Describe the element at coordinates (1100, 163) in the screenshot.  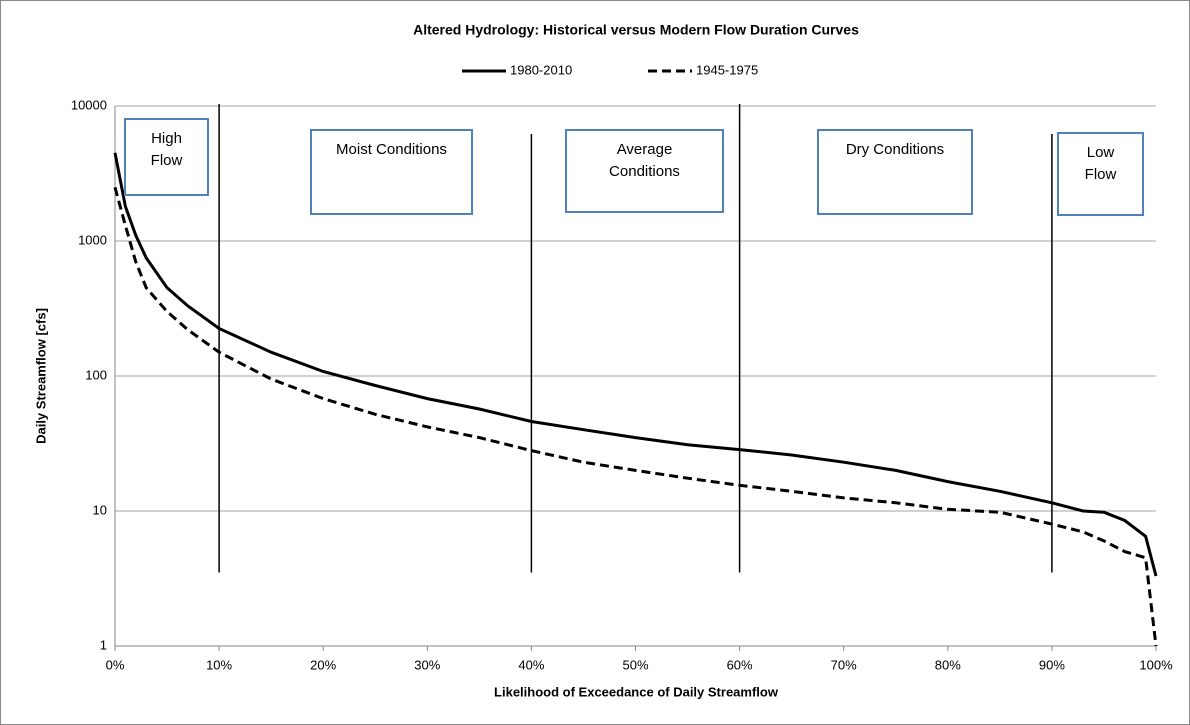
I see `zone-label: Low Flow` at that location.